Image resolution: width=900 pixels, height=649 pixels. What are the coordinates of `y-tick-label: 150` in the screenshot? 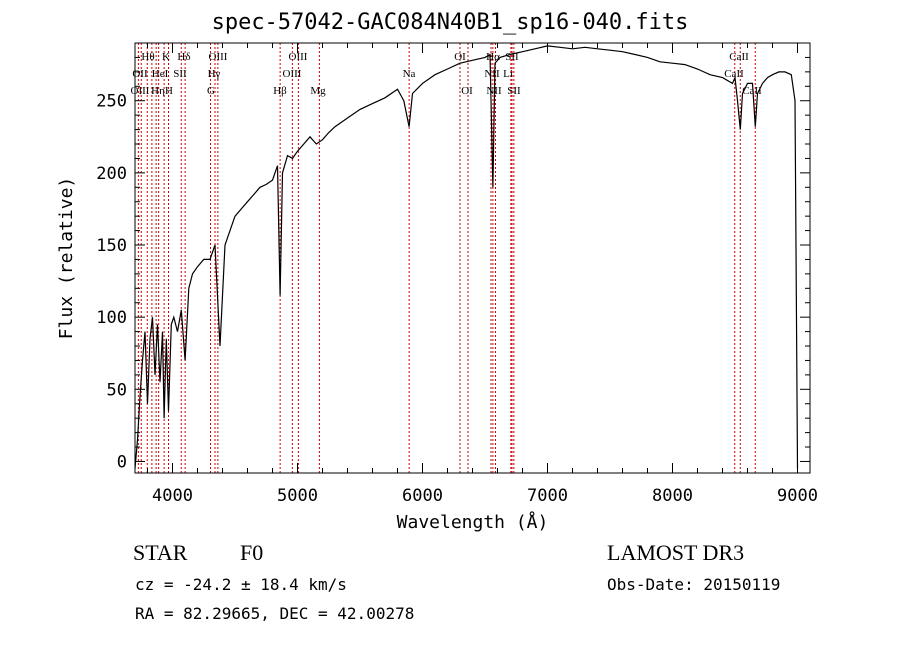 It's located at (111, 246).